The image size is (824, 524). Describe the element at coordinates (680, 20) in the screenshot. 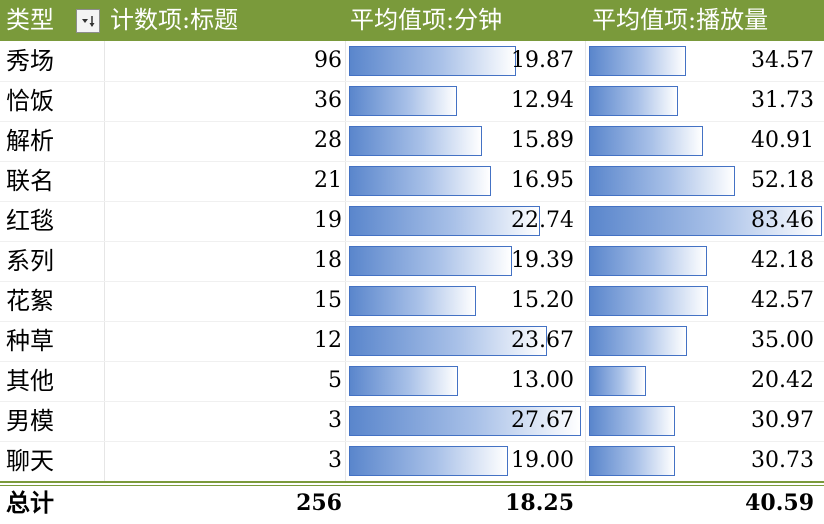

I see `header-plays: 平均值项:播放量` at that location.